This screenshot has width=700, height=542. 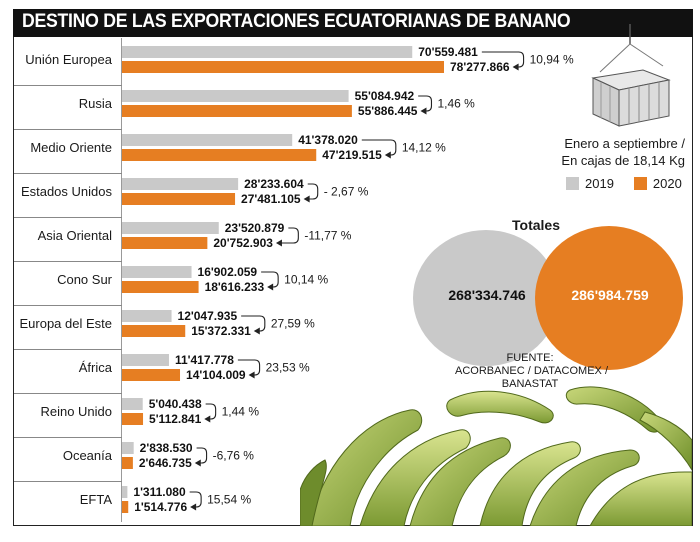 I want to click on legend: 2019 2020, so click(x=624, y=183).